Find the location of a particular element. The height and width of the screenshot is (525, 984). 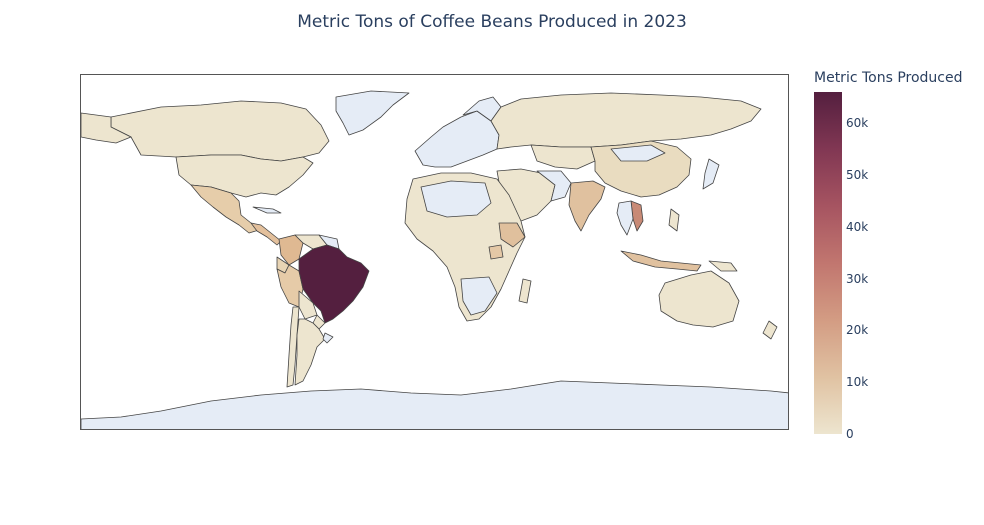

colorbar-tick-label: 60k is located at coordinates (857, 123).